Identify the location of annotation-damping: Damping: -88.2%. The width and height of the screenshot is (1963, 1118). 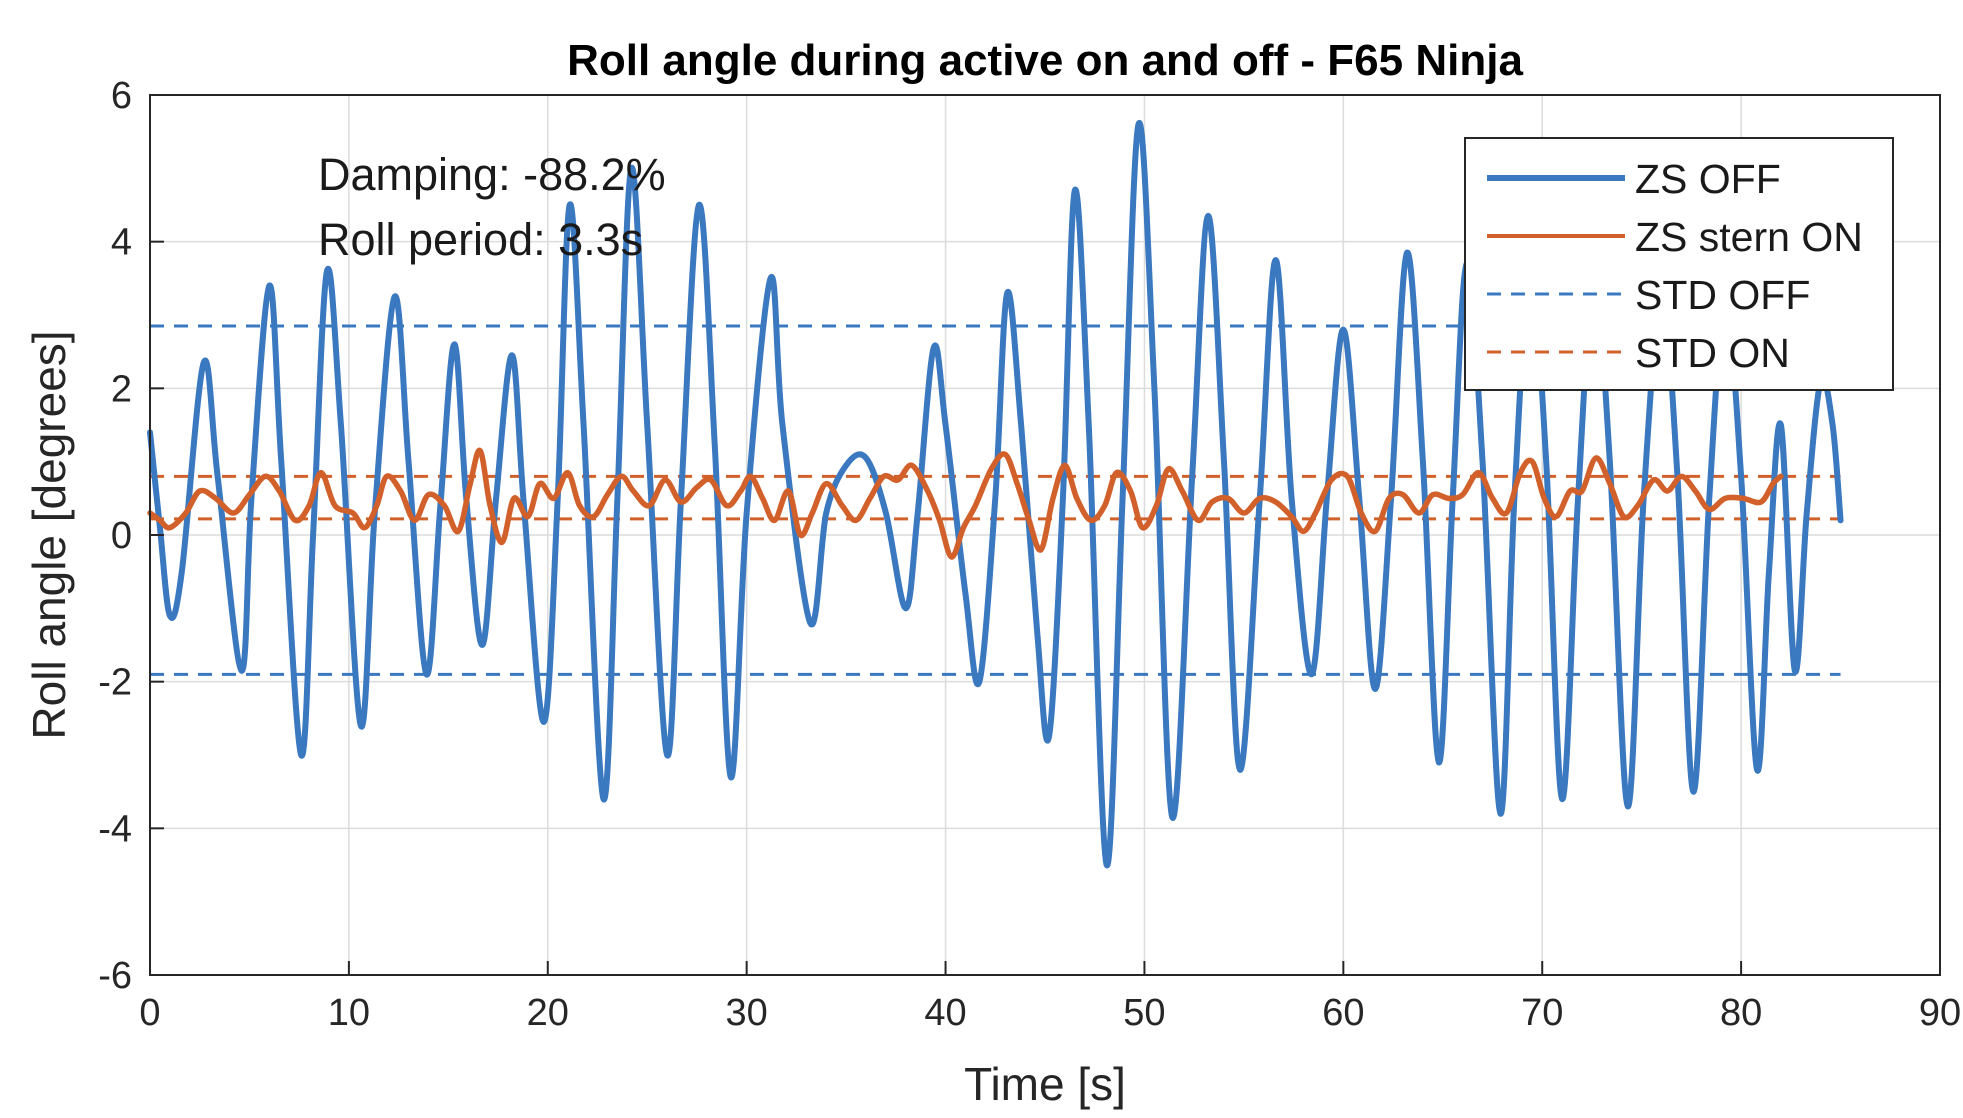
(492, 174).